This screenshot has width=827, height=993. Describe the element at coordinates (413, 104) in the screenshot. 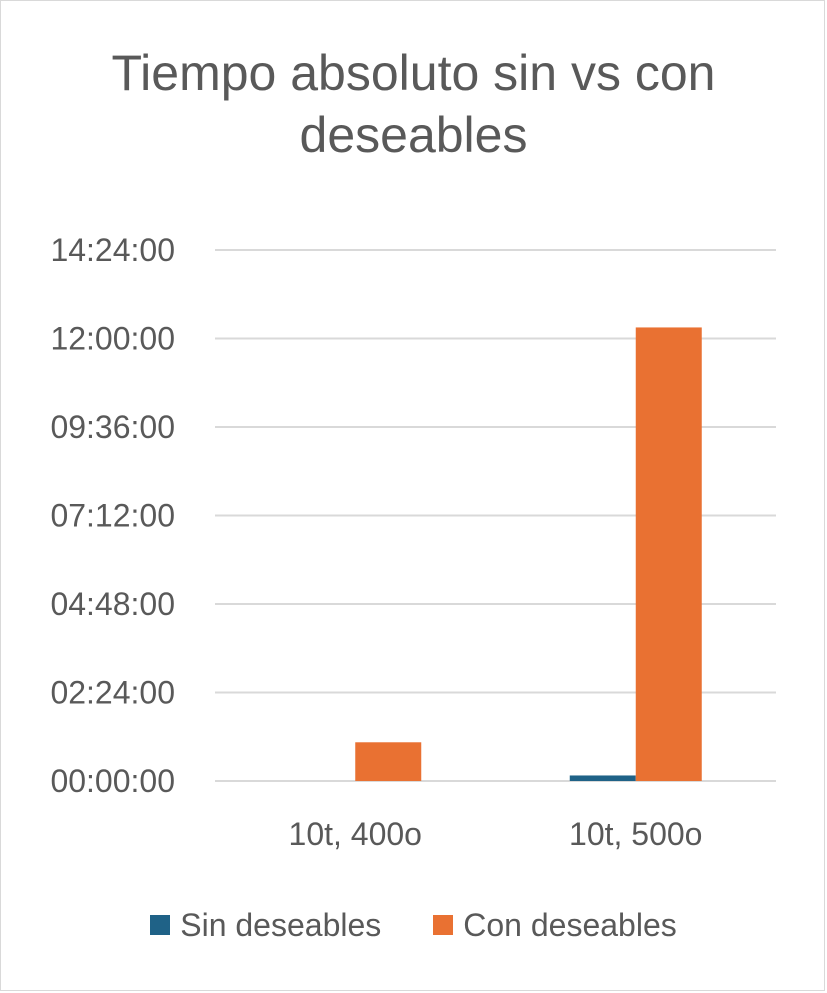

I see `chart-title: Tiempo absoluto sin vs con deseables` at that location.